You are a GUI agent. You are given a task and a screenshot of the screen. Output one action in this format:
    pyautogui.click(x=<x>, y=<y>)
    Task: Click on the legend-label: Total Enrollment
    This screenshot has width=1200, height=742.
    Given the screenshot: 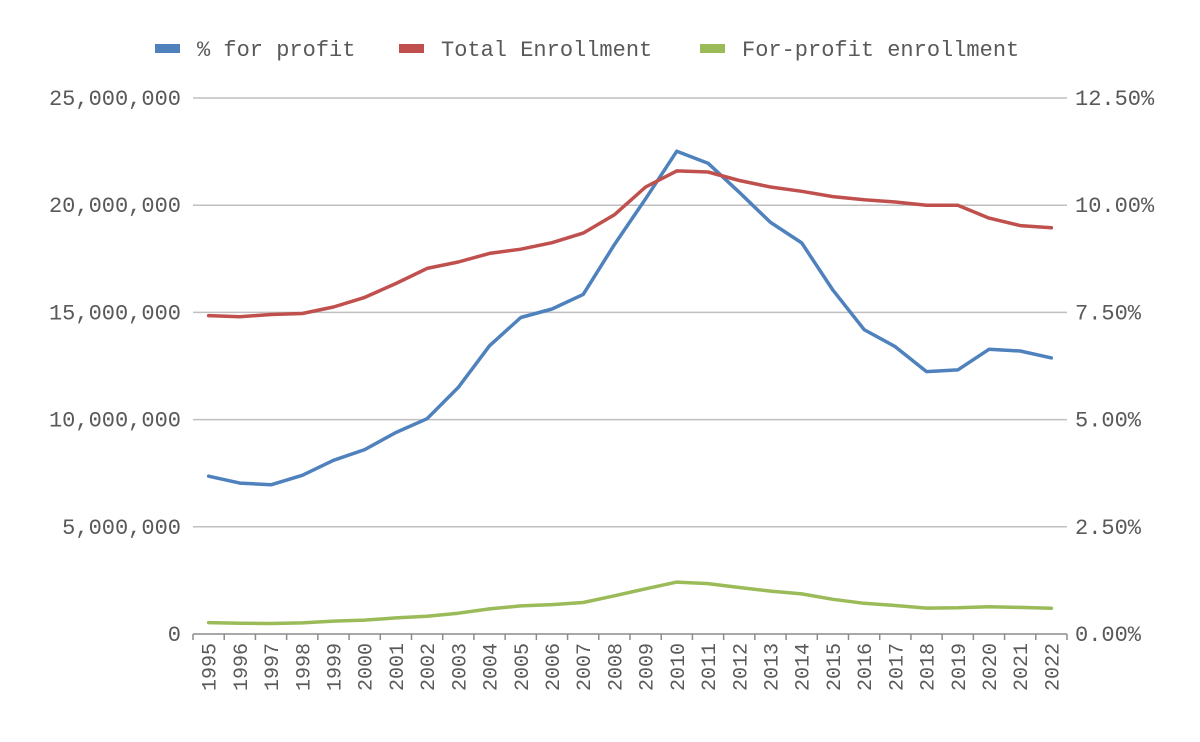 What is the action you would take?
    pyautogui.click(x=546, y=50)
    